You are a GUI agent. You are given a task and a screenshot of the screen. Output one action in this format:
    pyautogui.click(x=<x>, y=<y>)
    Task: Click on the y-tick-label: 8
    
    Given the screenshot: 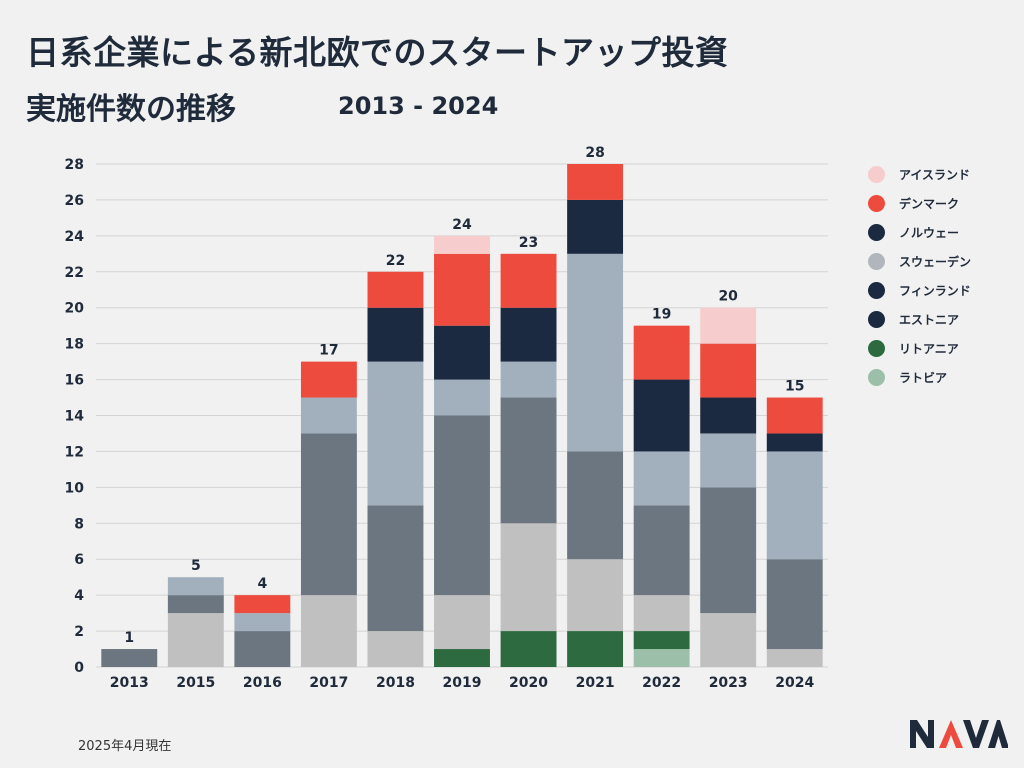 What is the action you would take?
    pyautogui.click(x=79, y=524)
    